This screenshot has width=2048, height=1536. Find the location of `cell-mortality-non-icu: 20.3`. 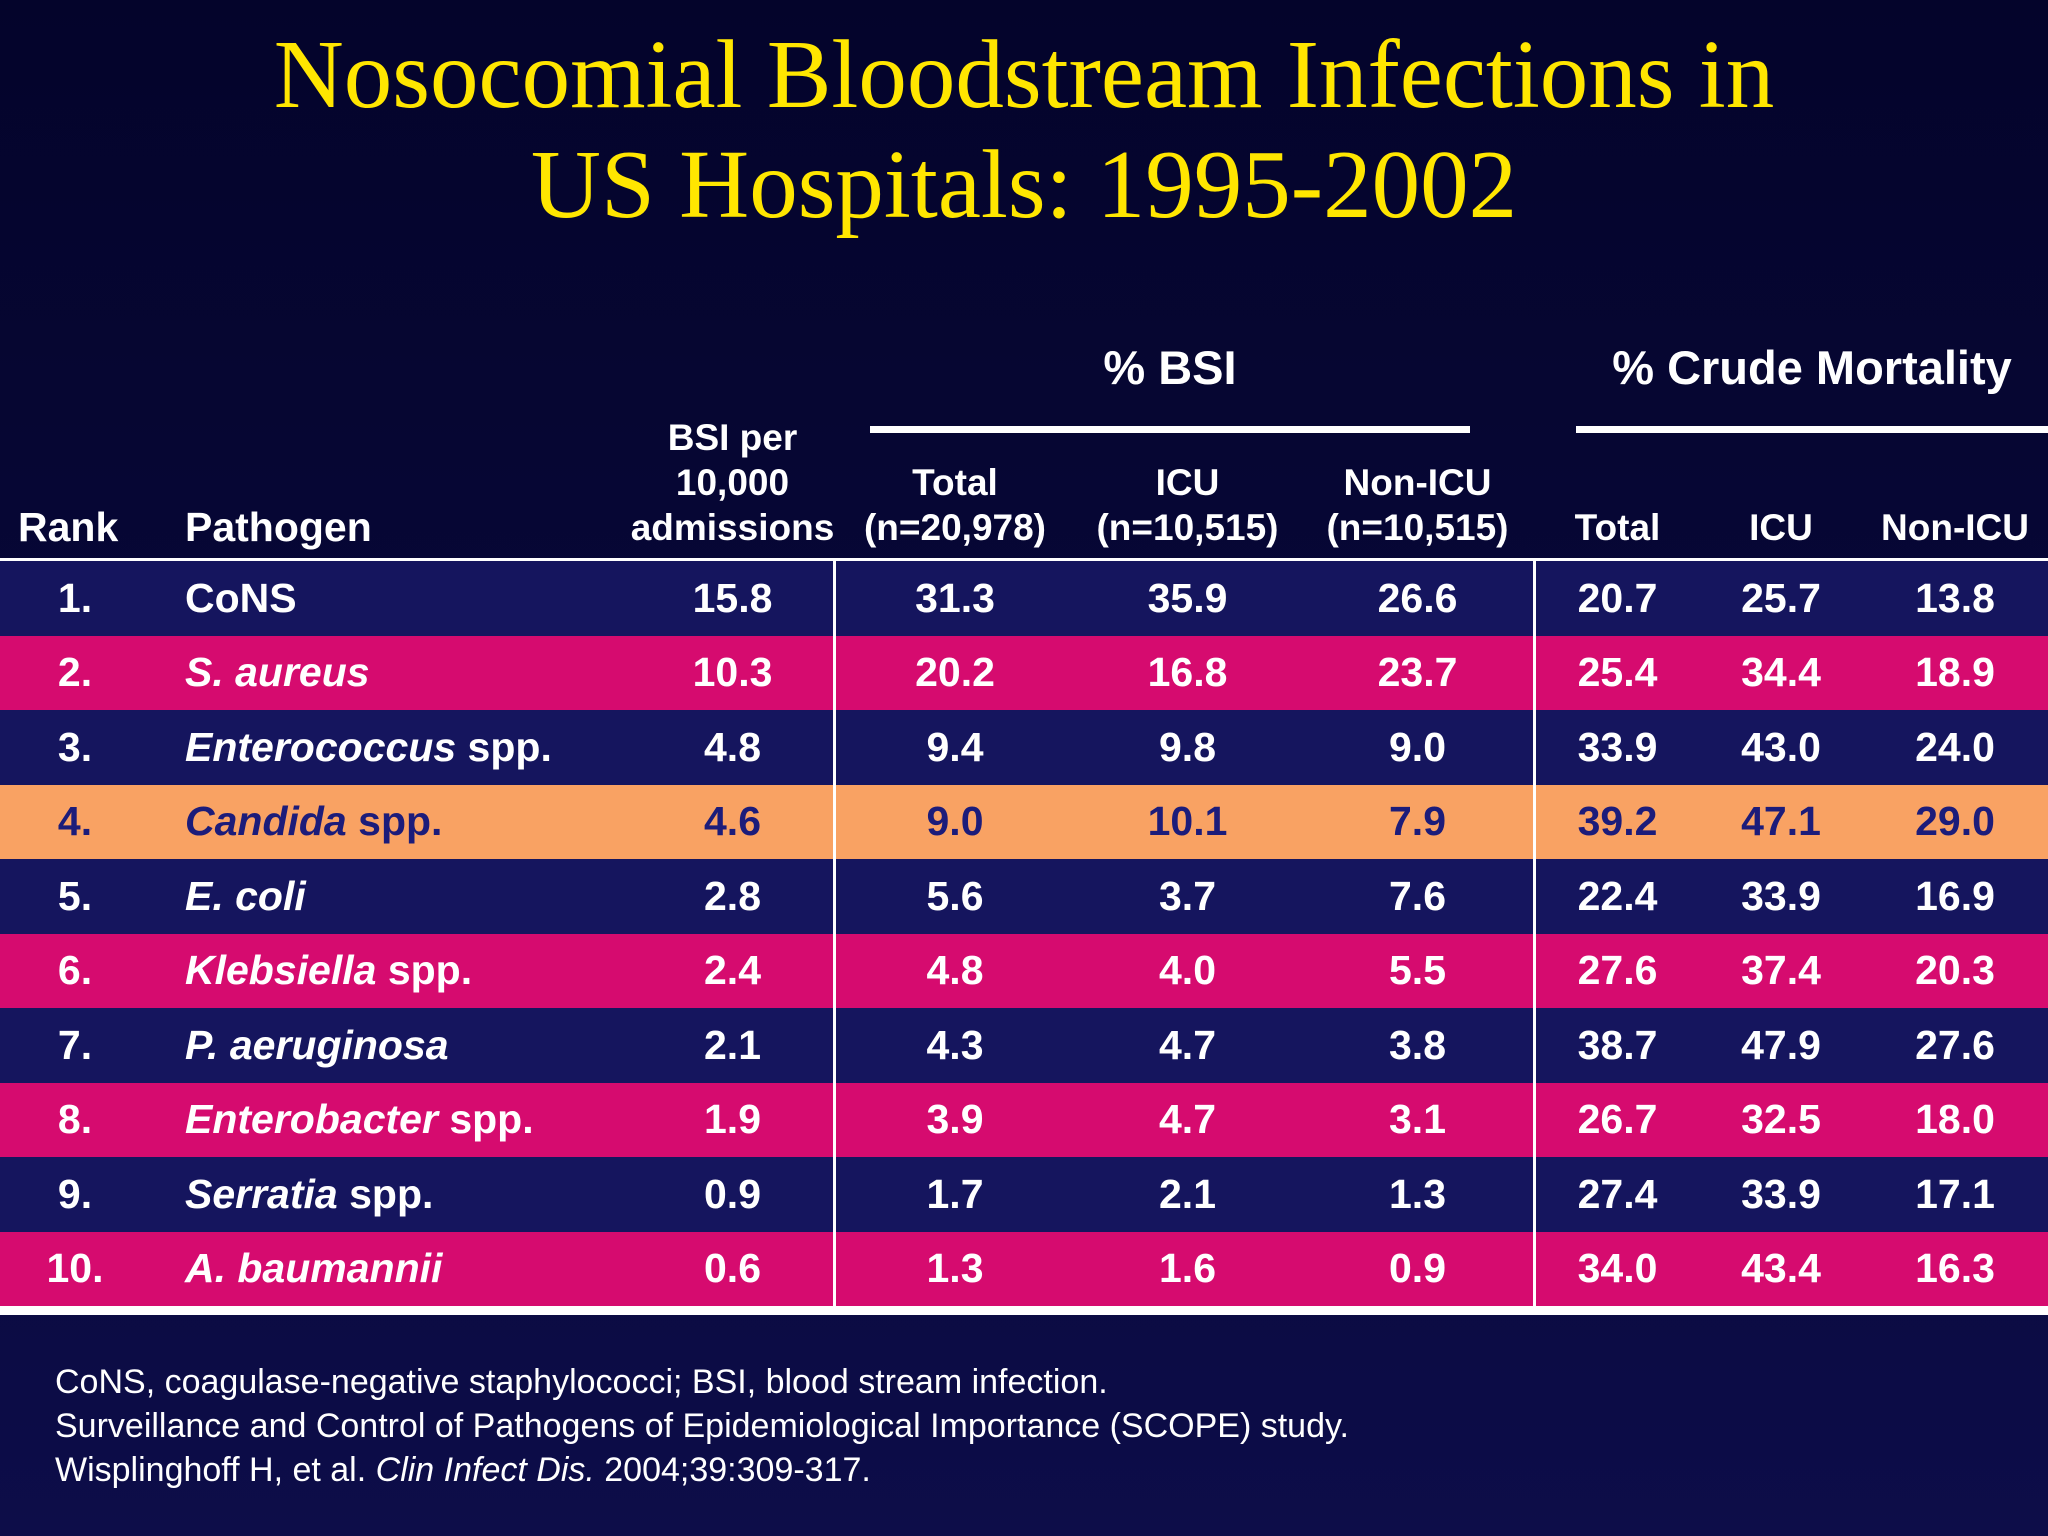

cell-mortality-non-icu: 20.3 is located at coordinates (1955, 970).